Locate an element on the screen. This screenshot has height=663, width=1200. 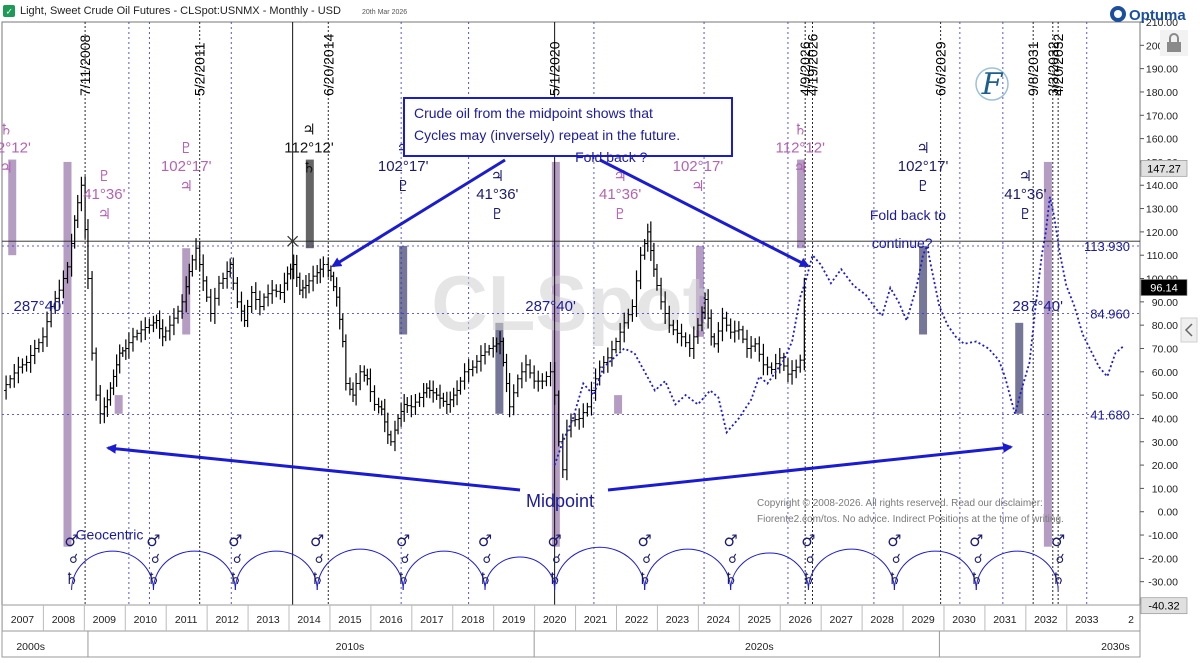
annotation: Fold back ? is located at coordinates (611, 157).